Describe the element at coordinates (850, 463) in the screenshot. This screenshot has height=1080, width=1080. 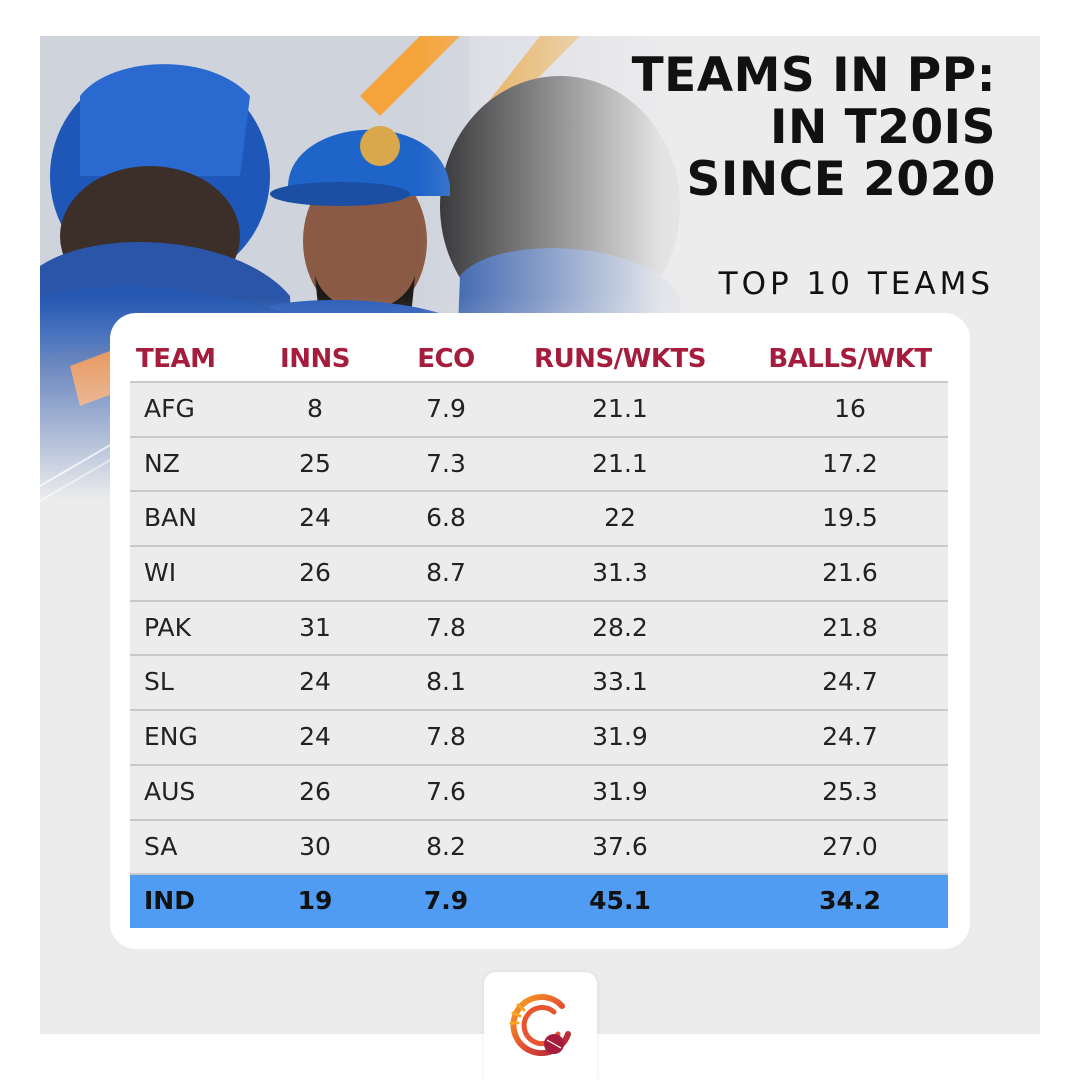
I see `cell-balls-wkt: 17.2` at that location.